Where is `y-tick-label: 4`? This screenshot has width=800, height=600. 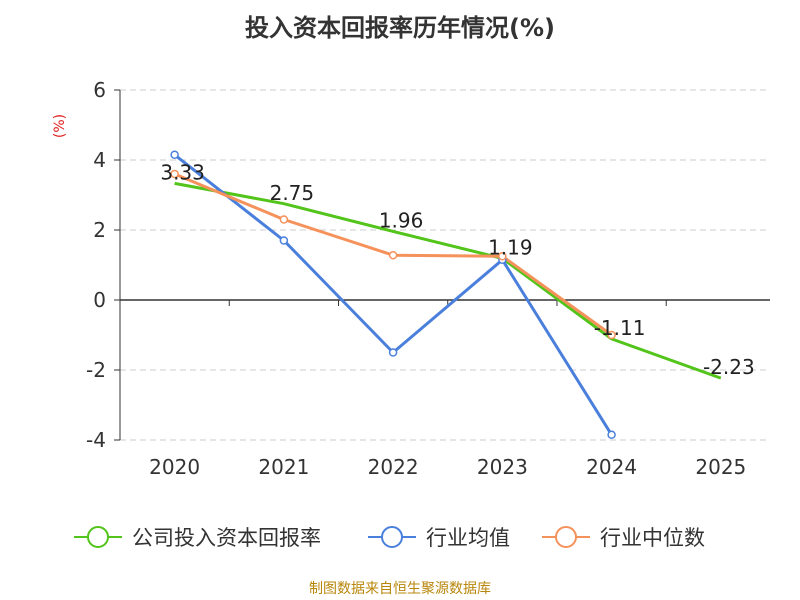
y-tick-label: 4 is located at coordinates (99, 160).